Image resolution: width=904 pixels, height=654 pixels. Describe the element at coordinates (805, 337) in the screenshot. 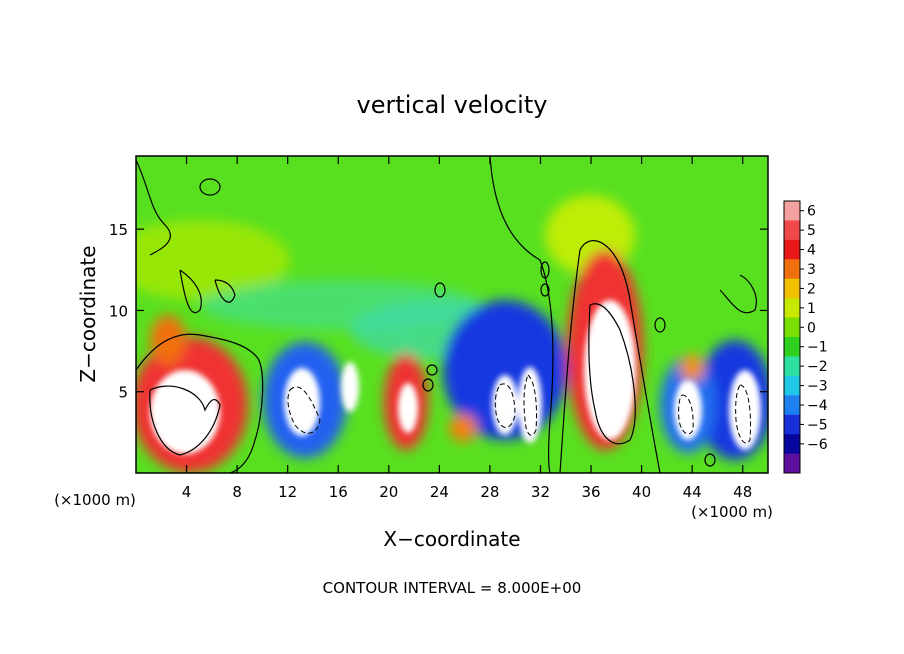

I see `colorbar: 6 5 4 3 2 1 0 −1 −2 −3 −4 −5 −6` at that location.